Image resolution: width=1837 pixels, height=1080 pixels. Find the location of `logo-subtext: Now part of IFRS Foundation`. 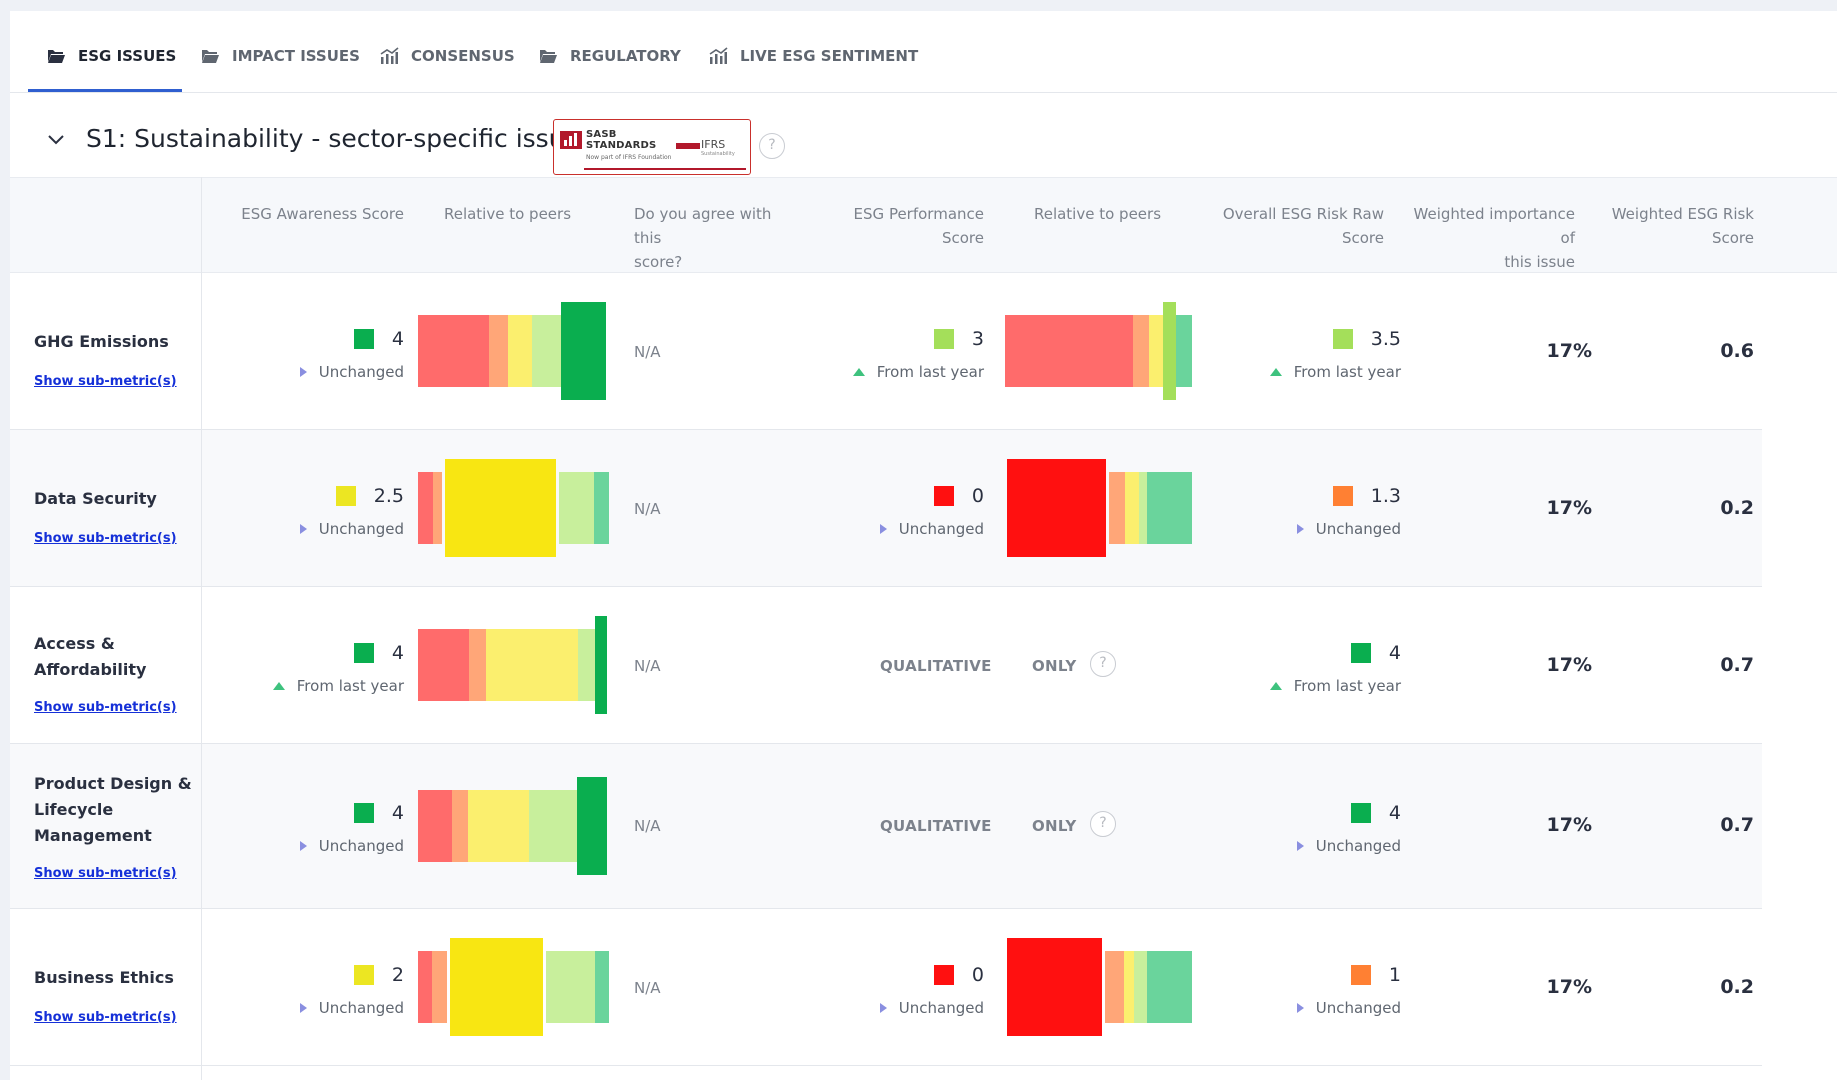

logo-subtext: Now part of IFRS Foundation is located at coordinates (629, 157).